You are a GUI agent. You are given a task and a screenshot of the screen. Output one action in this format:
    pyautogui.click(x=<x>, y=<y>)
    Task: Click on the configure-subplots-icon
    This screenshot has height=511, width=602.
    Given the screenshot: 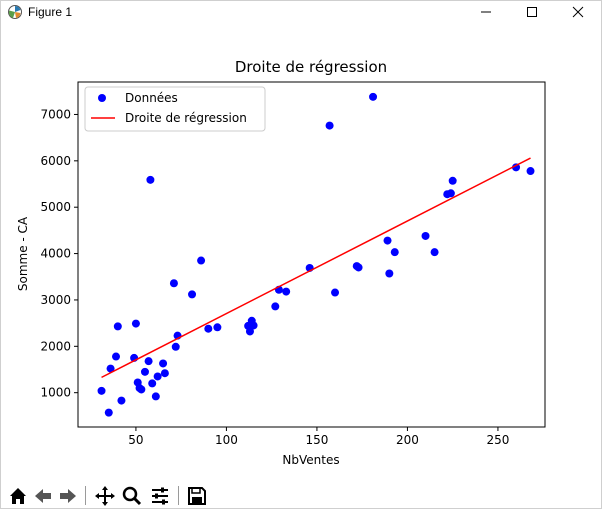 What is the action you would take?
    pyautogui.click(x=160, y=496)
    